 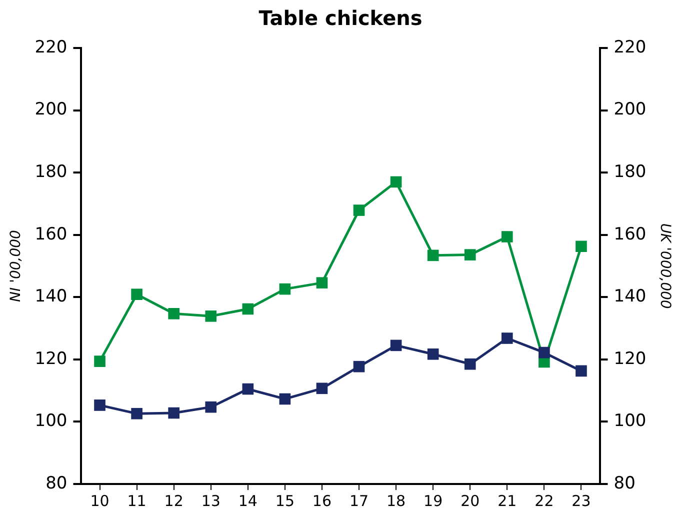 I want to click on x-tick-label: 18, so click(x=396, y=501).